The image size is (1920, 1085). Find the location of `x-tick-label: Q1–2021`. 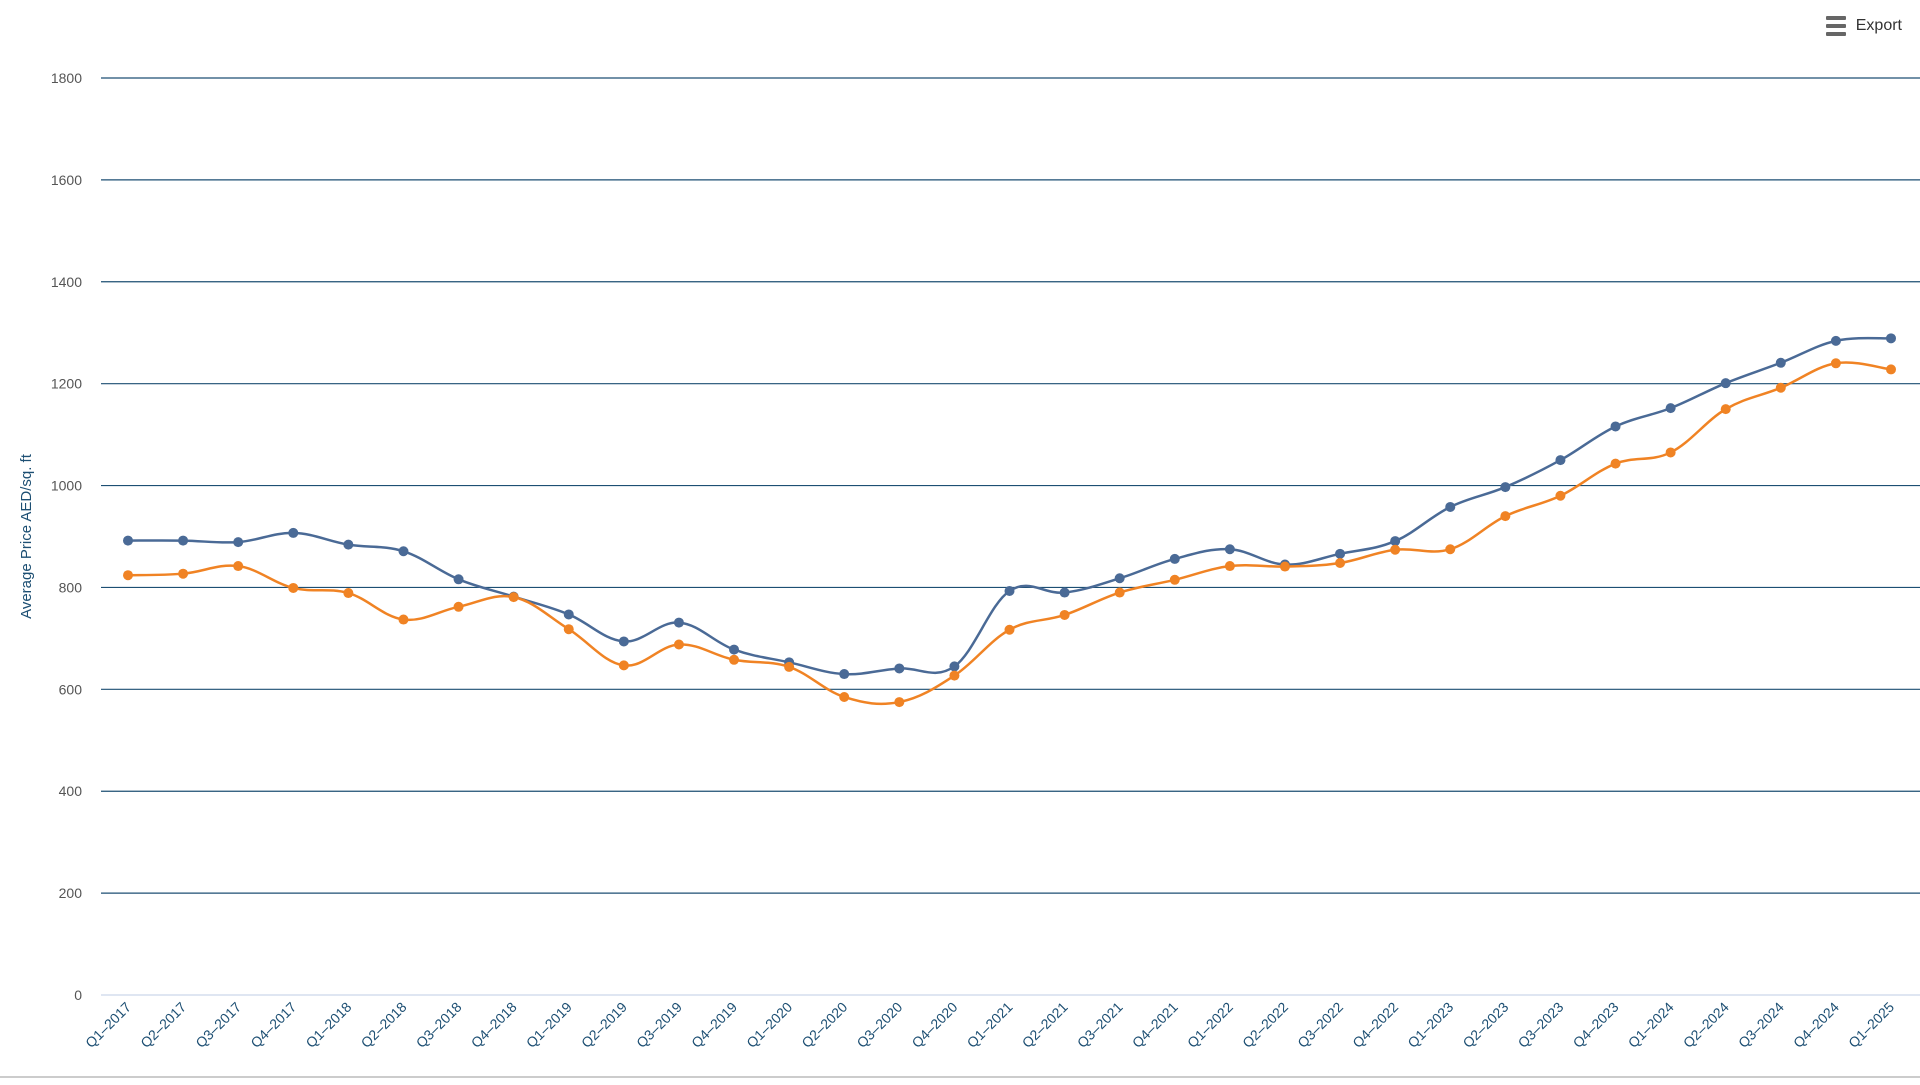

x-tick-label: Q1–2021 is located at coordinates (990, 1025).